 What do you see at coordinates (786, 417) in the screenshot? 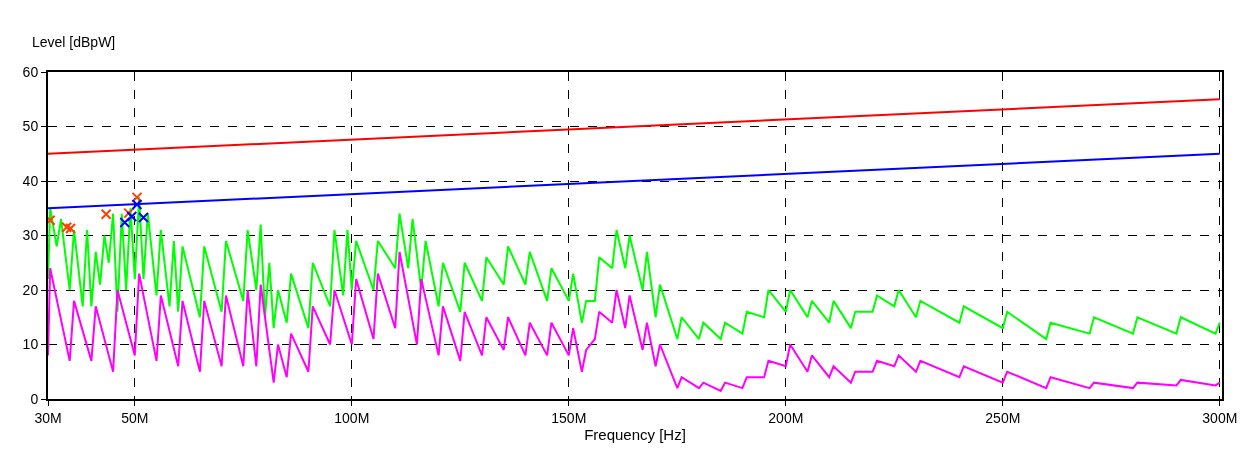
I see `x-tick-label: 200M` at bounding box center [786, 417].